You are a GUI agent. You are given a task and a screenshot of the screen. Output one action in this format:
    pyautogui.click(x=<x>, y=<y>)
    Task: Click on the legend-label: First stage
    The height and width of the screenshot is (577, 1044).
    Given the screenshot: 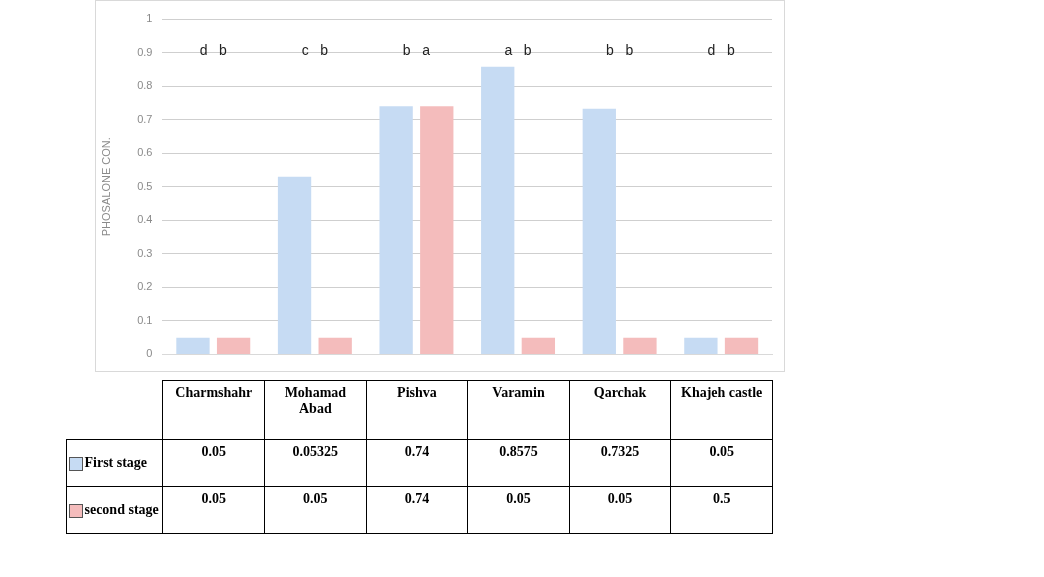 What is the action you would take?
    pyautogui.click(x=114, y=463)
    